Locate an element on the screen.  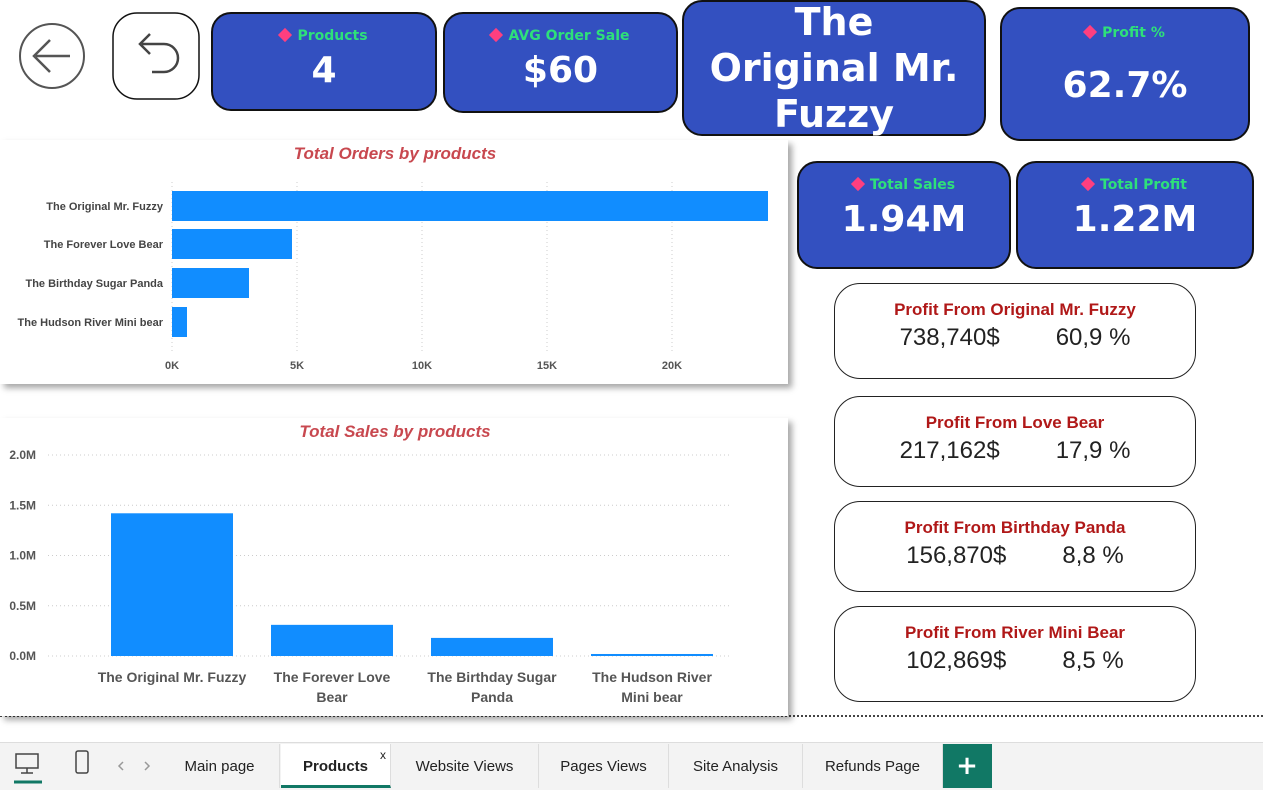
tab-label: Website Views is located at coordinates (464, 766).